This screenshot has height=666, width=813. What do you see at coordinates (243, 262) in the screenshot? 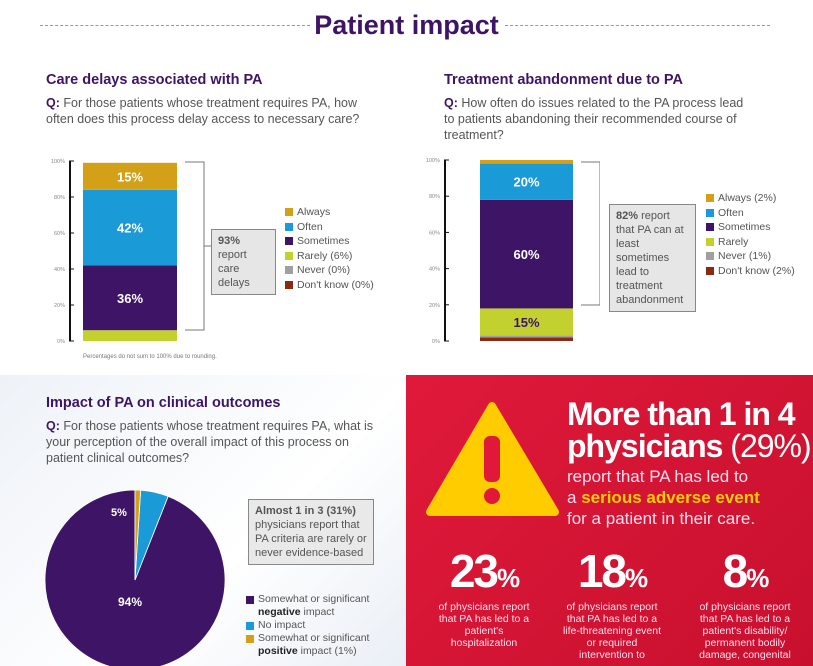
I see `callout: 93% report care delays` at bounding box center [243, 262].